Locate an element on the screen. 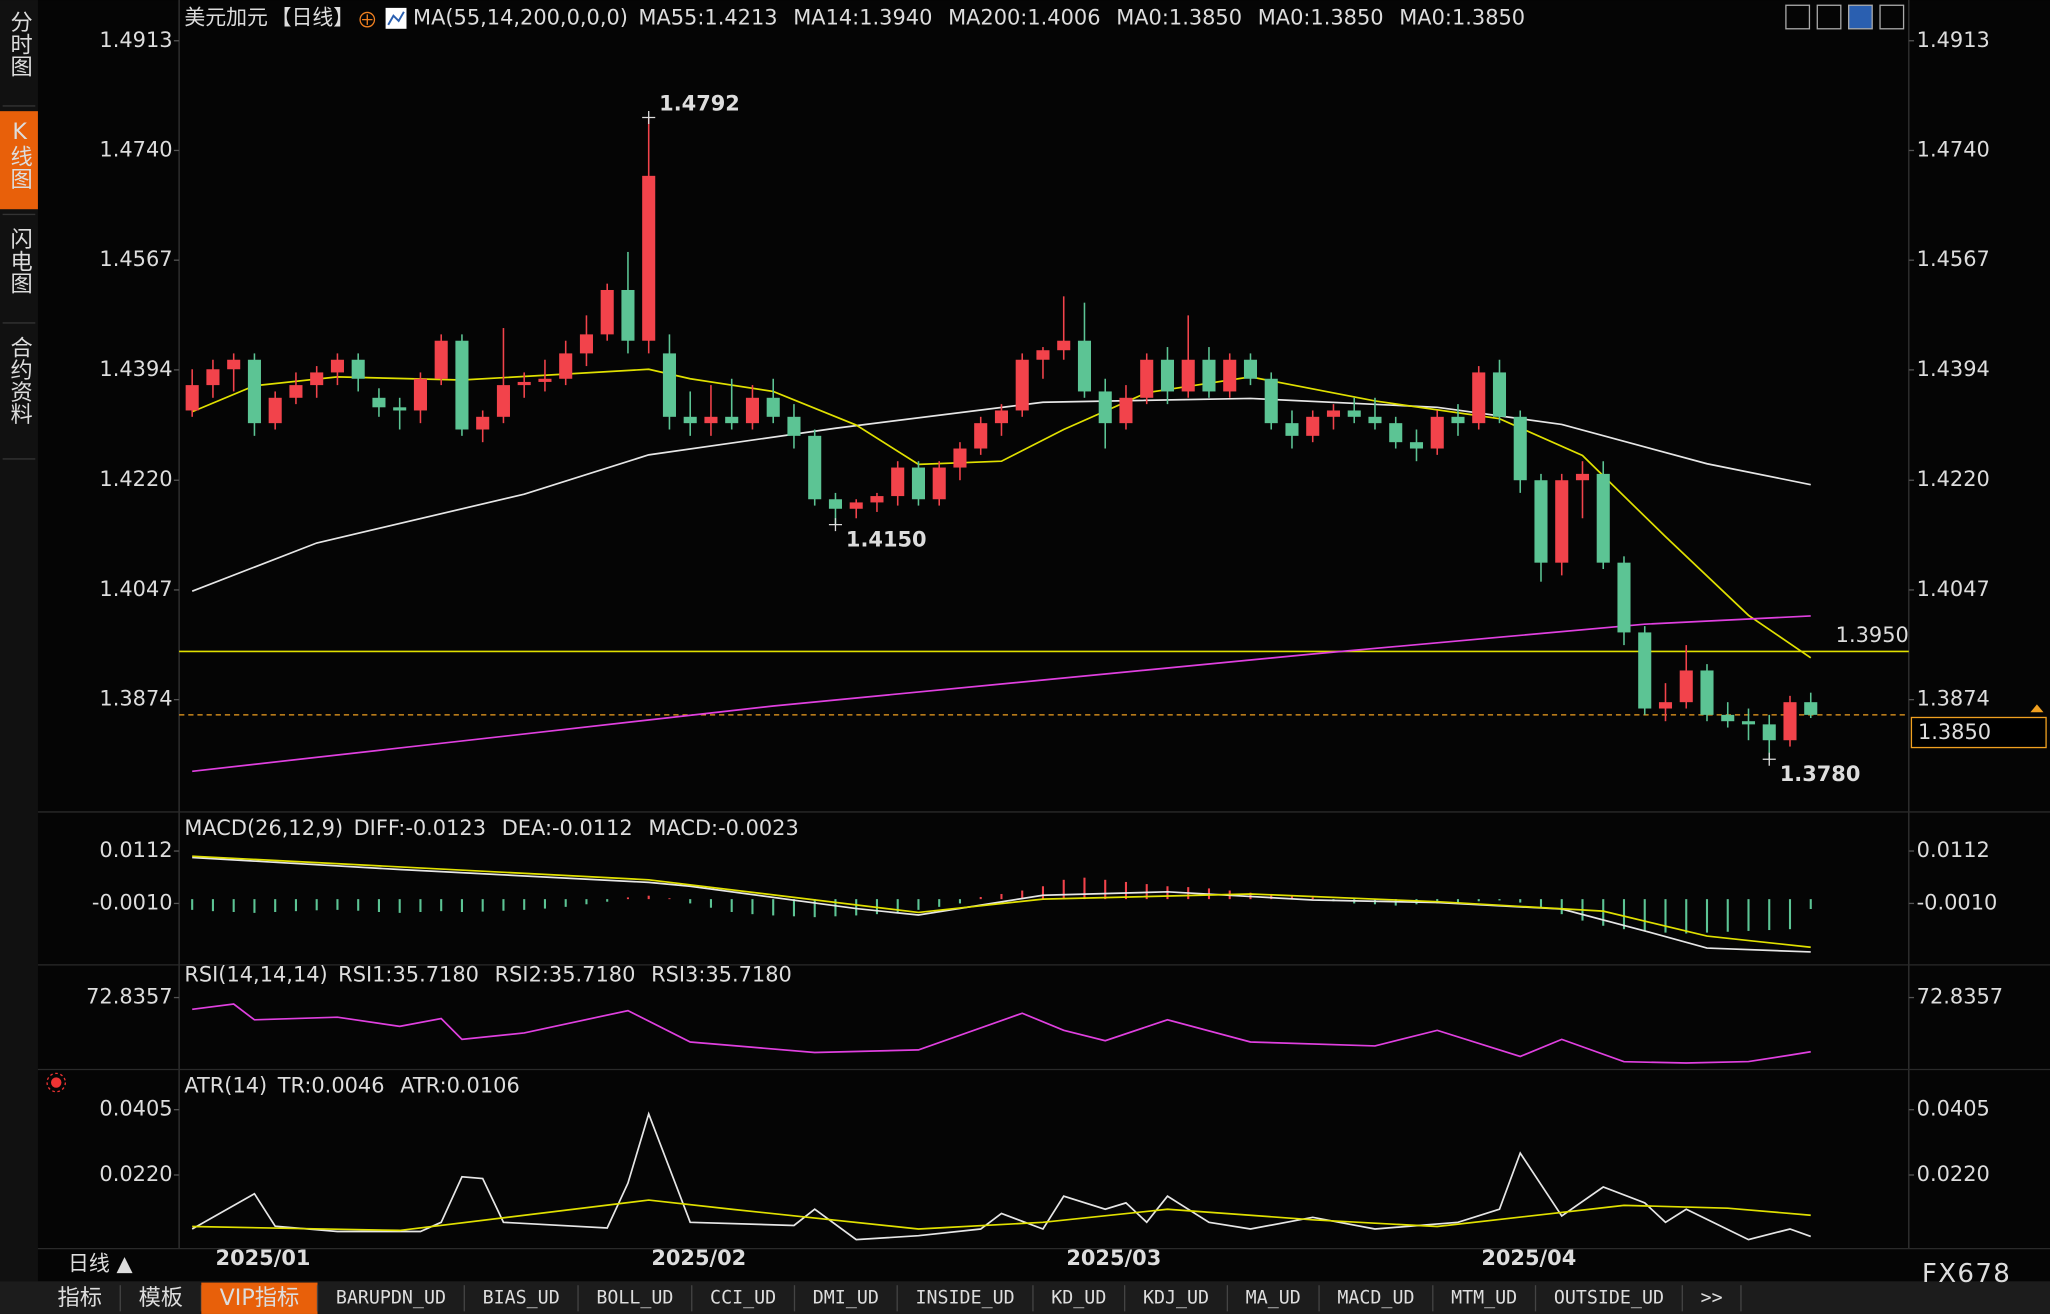 The image size is (2050, 1314). legend-item: MA55:1.4213 is located at coordinates (707, 17).